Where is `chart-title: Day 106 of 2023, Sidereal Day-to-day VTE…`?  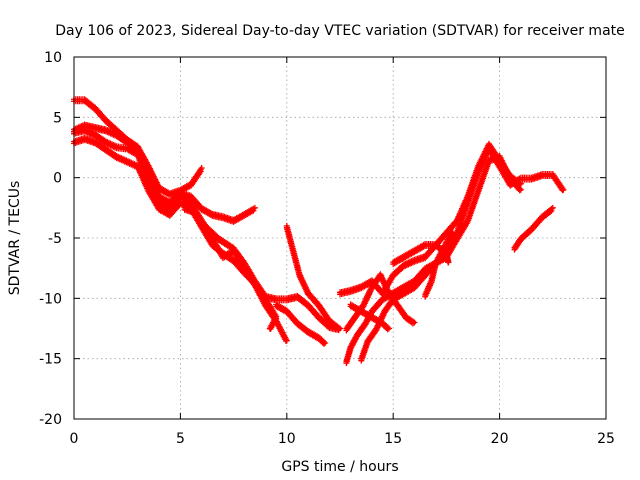
chart-title: Day 106 of 2023, Sidereal Day-to-day VTE… is located at coordinates (340, 31).